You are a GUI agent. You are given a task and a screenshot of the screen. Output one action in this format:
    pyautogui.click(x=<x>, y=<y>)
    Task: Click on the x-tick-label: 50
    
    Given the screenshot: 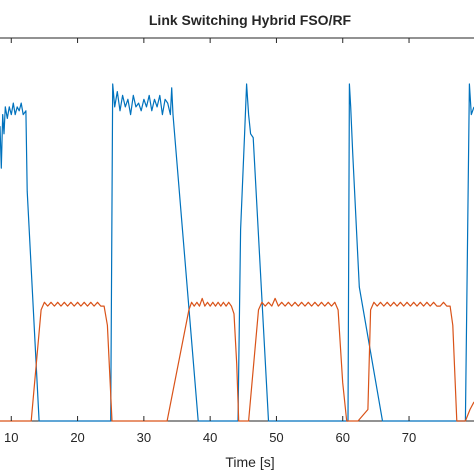 What is the action you would take?
    pyautogui.click(x=276, y=437)
    